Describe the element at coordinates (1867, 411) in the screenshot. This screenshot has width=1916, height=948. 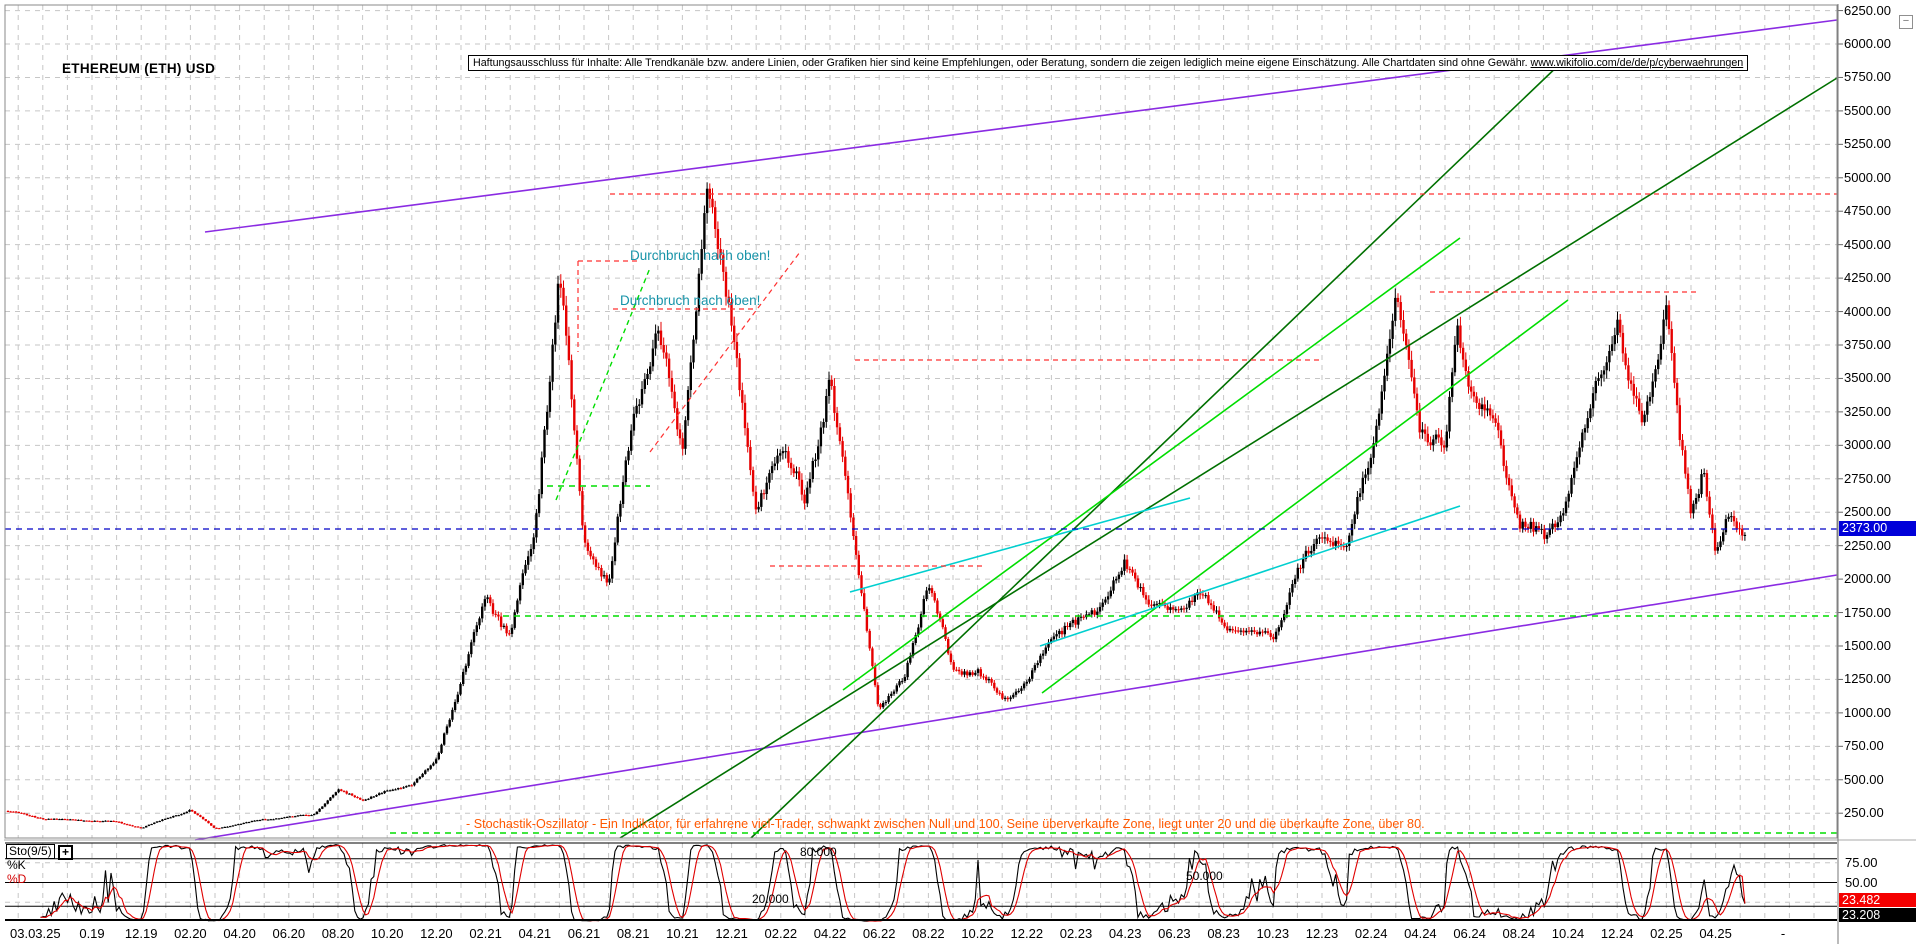
I see `price-axis-label: 3250.00` at that location.